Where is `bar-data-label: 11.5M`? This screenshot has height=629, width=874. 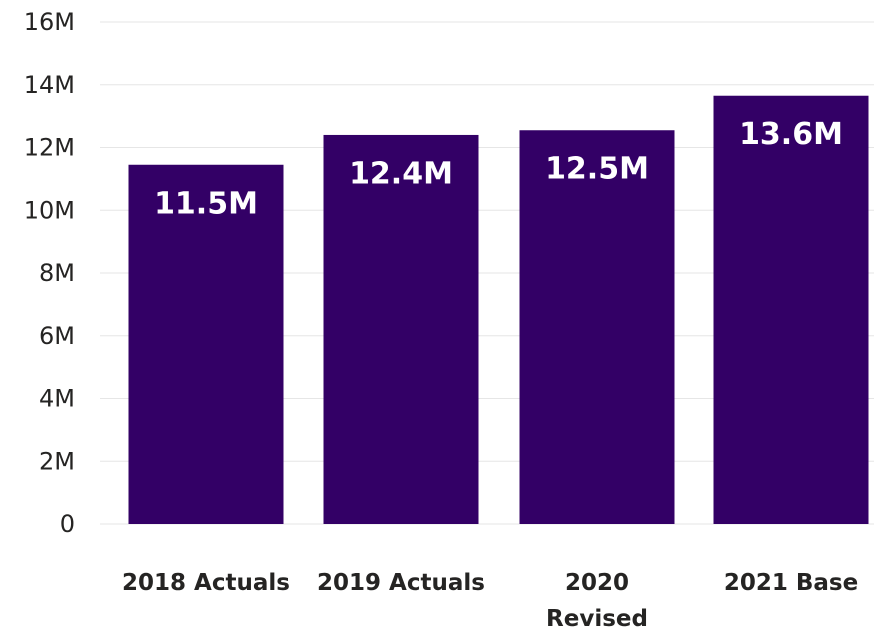
bar-data-label: 11.5M is located at coordinates (206, 203).